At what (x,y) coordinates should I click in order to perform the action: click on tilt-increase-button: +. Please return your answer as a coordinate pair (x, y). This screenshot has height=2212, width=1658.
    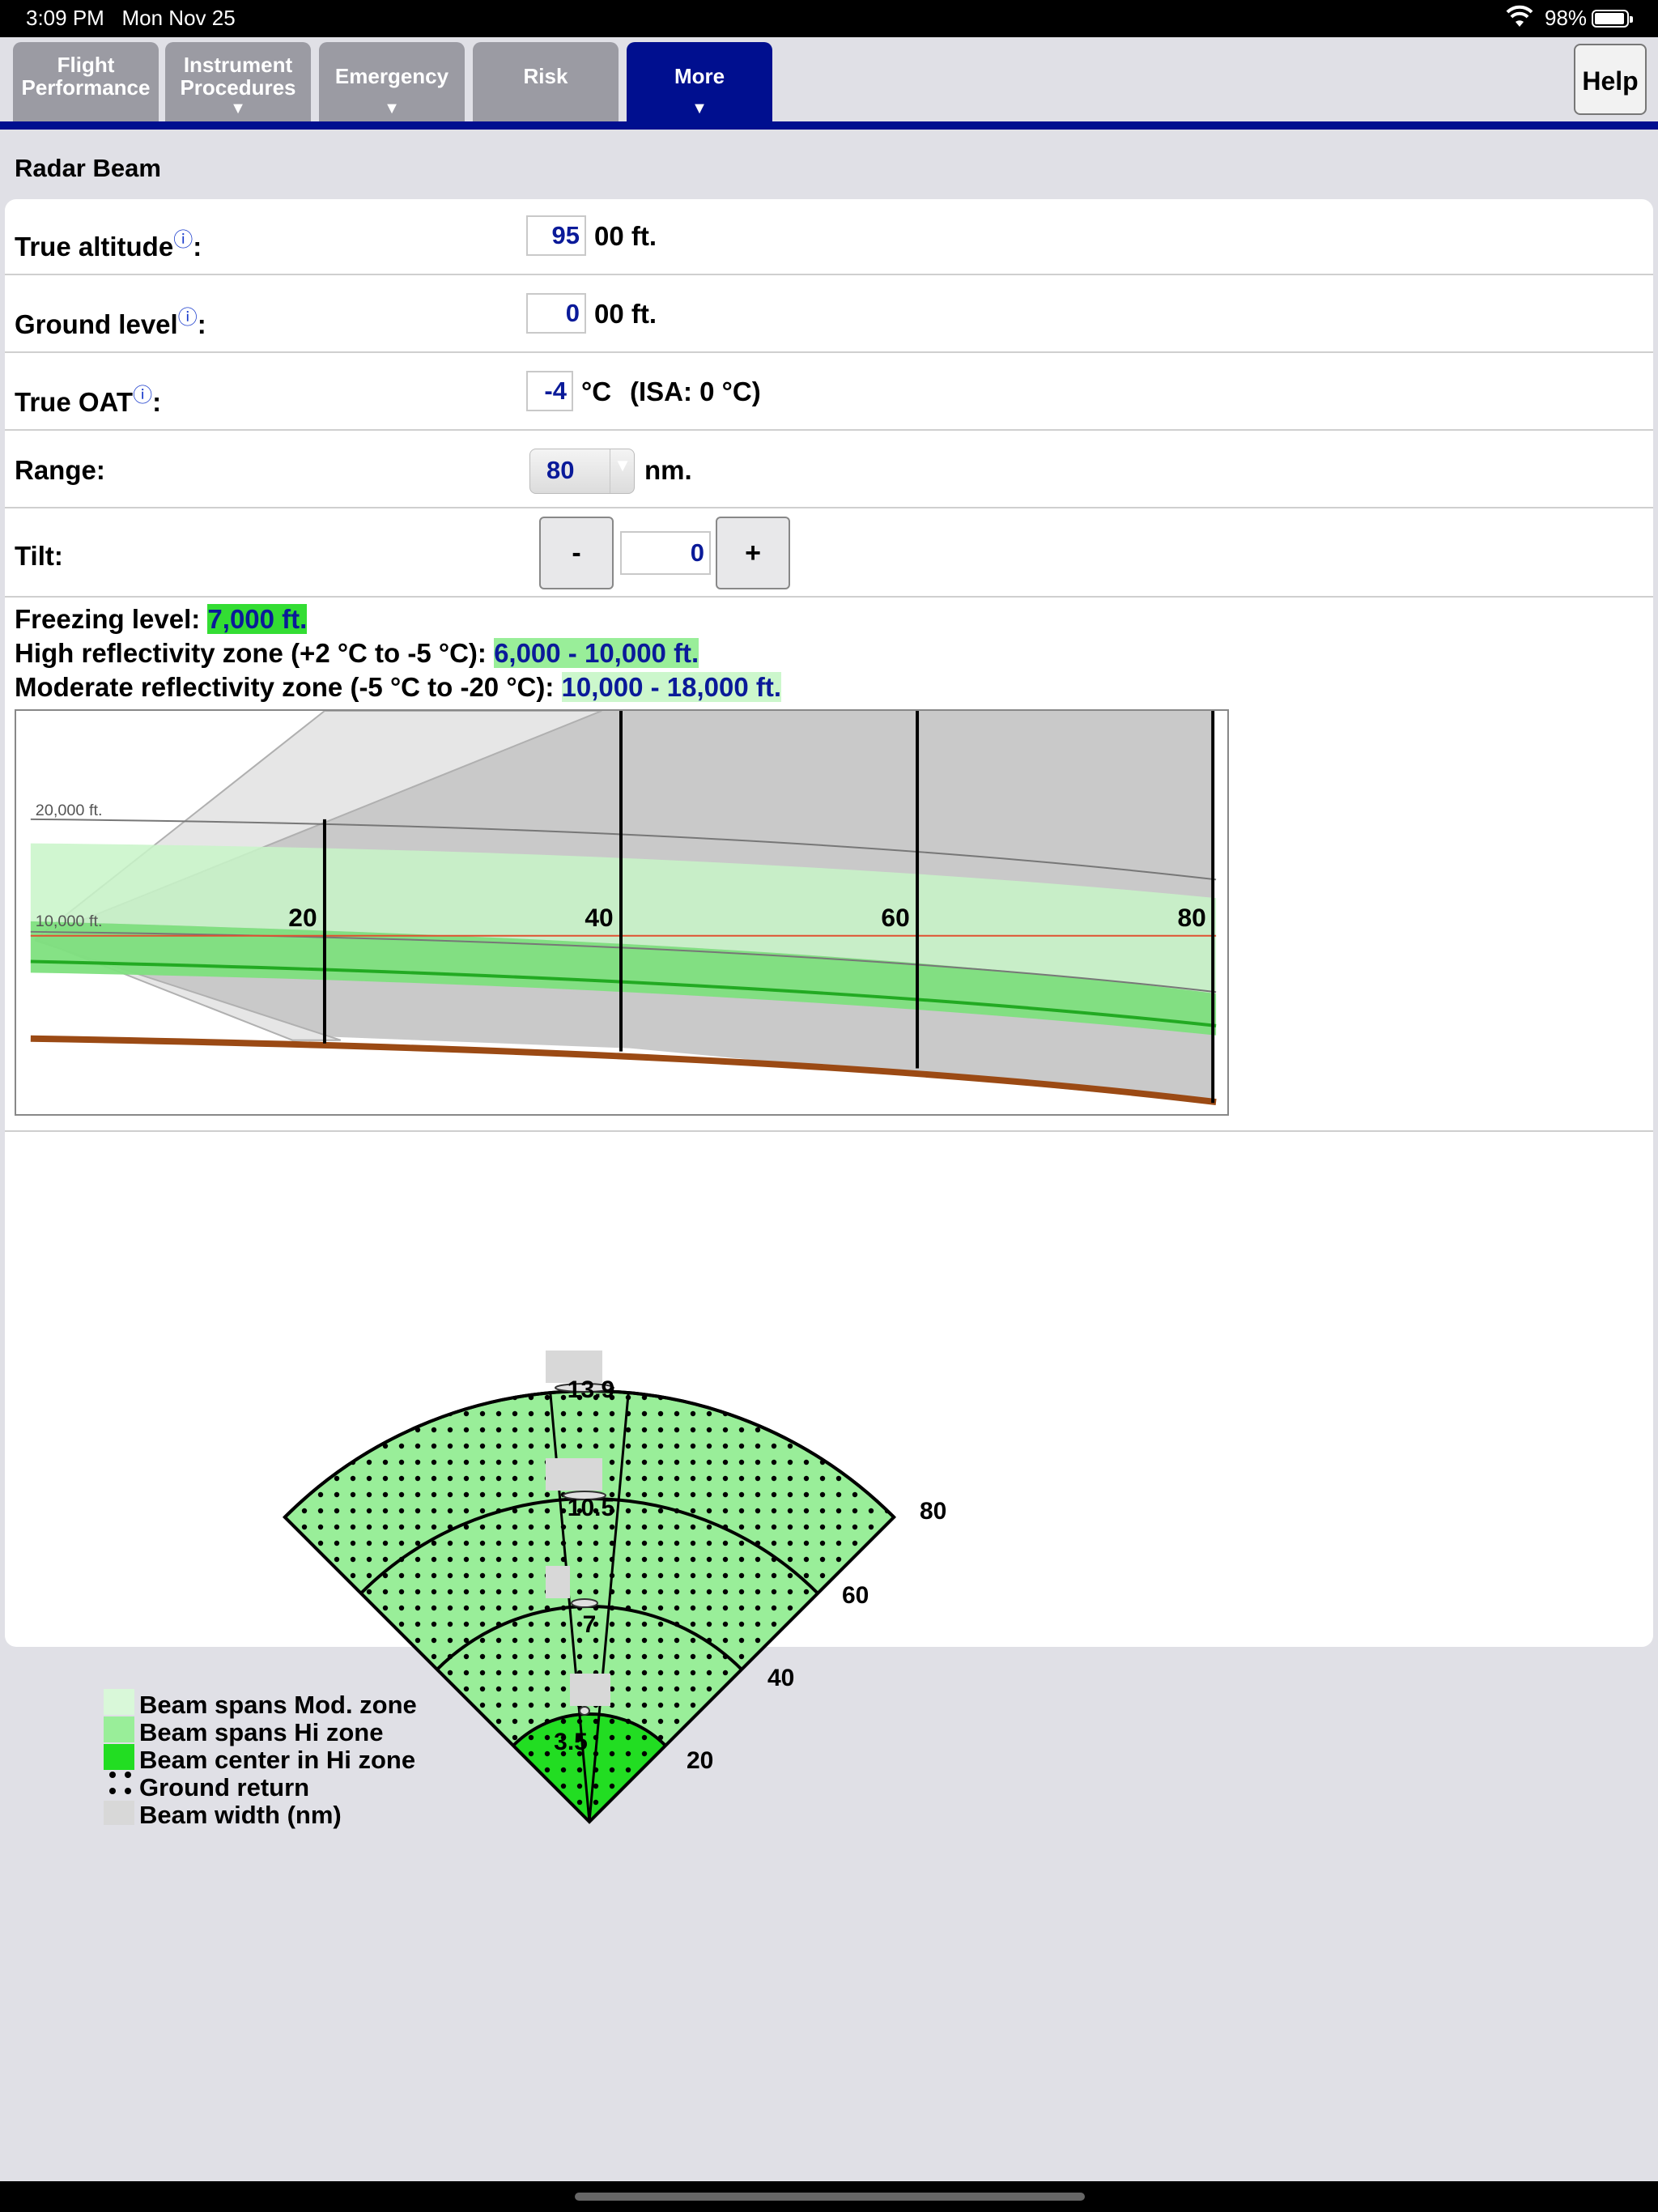
    Looking at the image, I should click on (753, 553).